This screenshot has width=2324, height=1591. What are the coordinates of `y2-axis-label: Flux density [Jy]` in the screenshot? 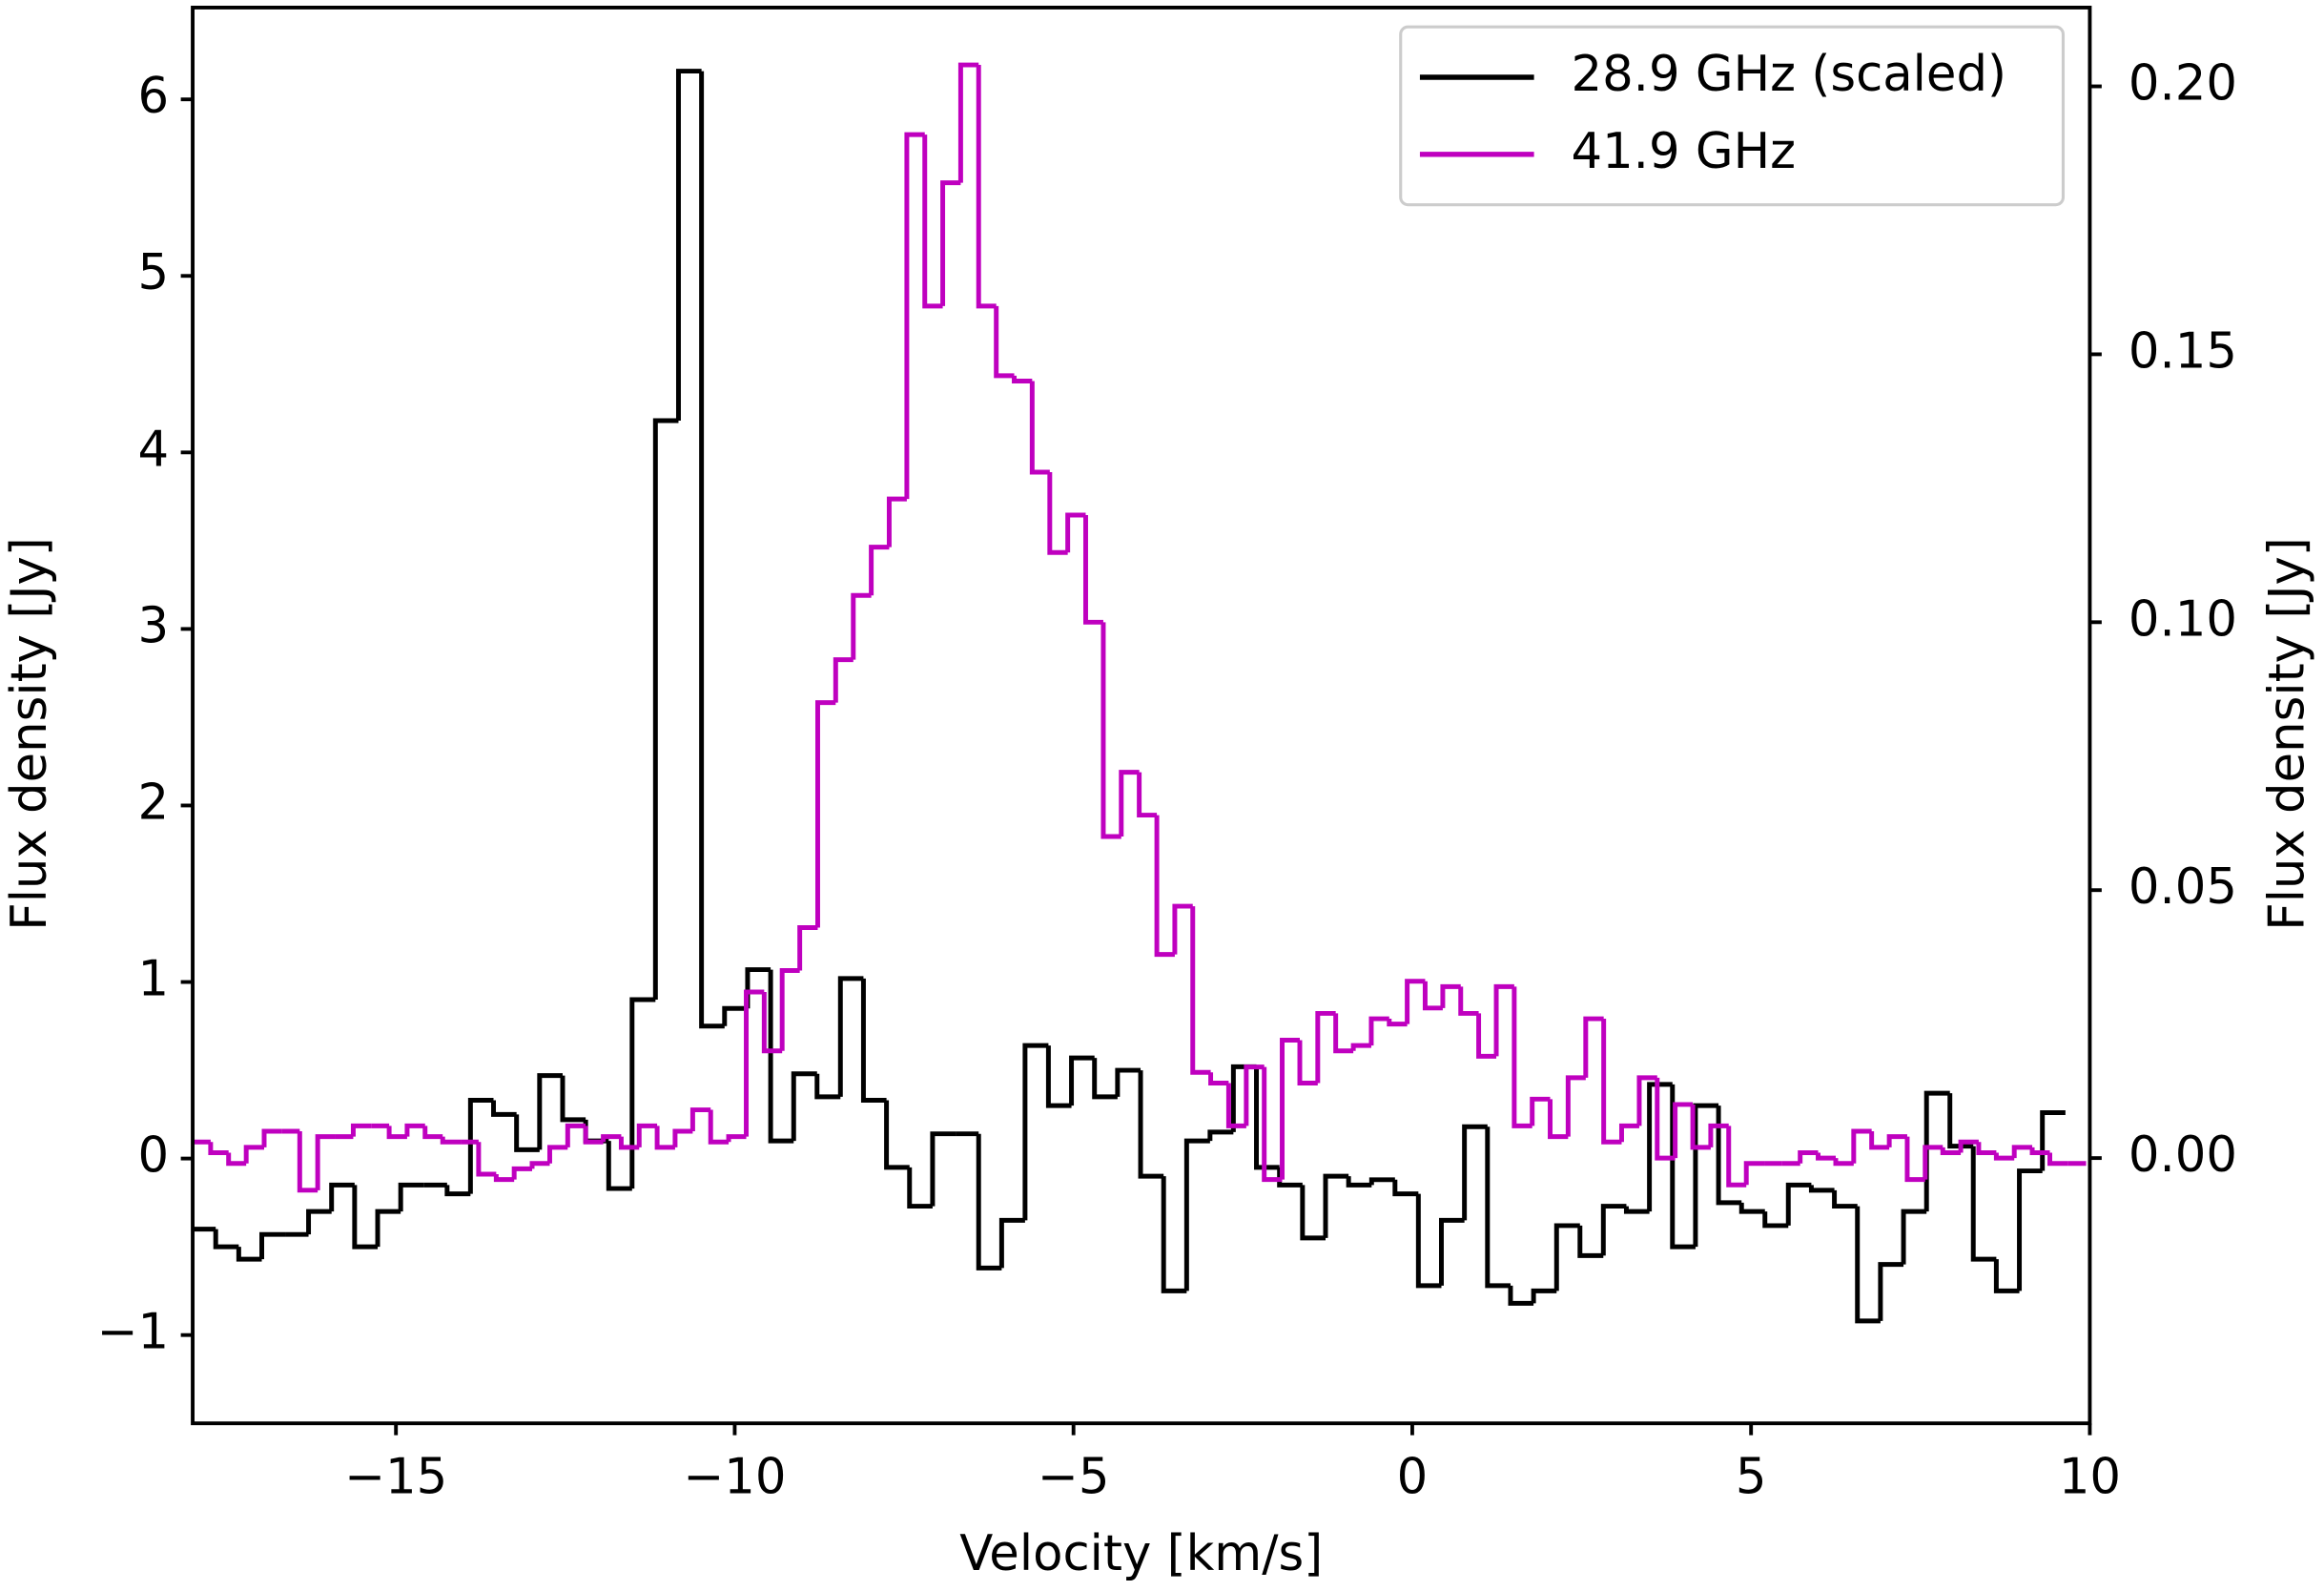 It's located at (2286, 734).